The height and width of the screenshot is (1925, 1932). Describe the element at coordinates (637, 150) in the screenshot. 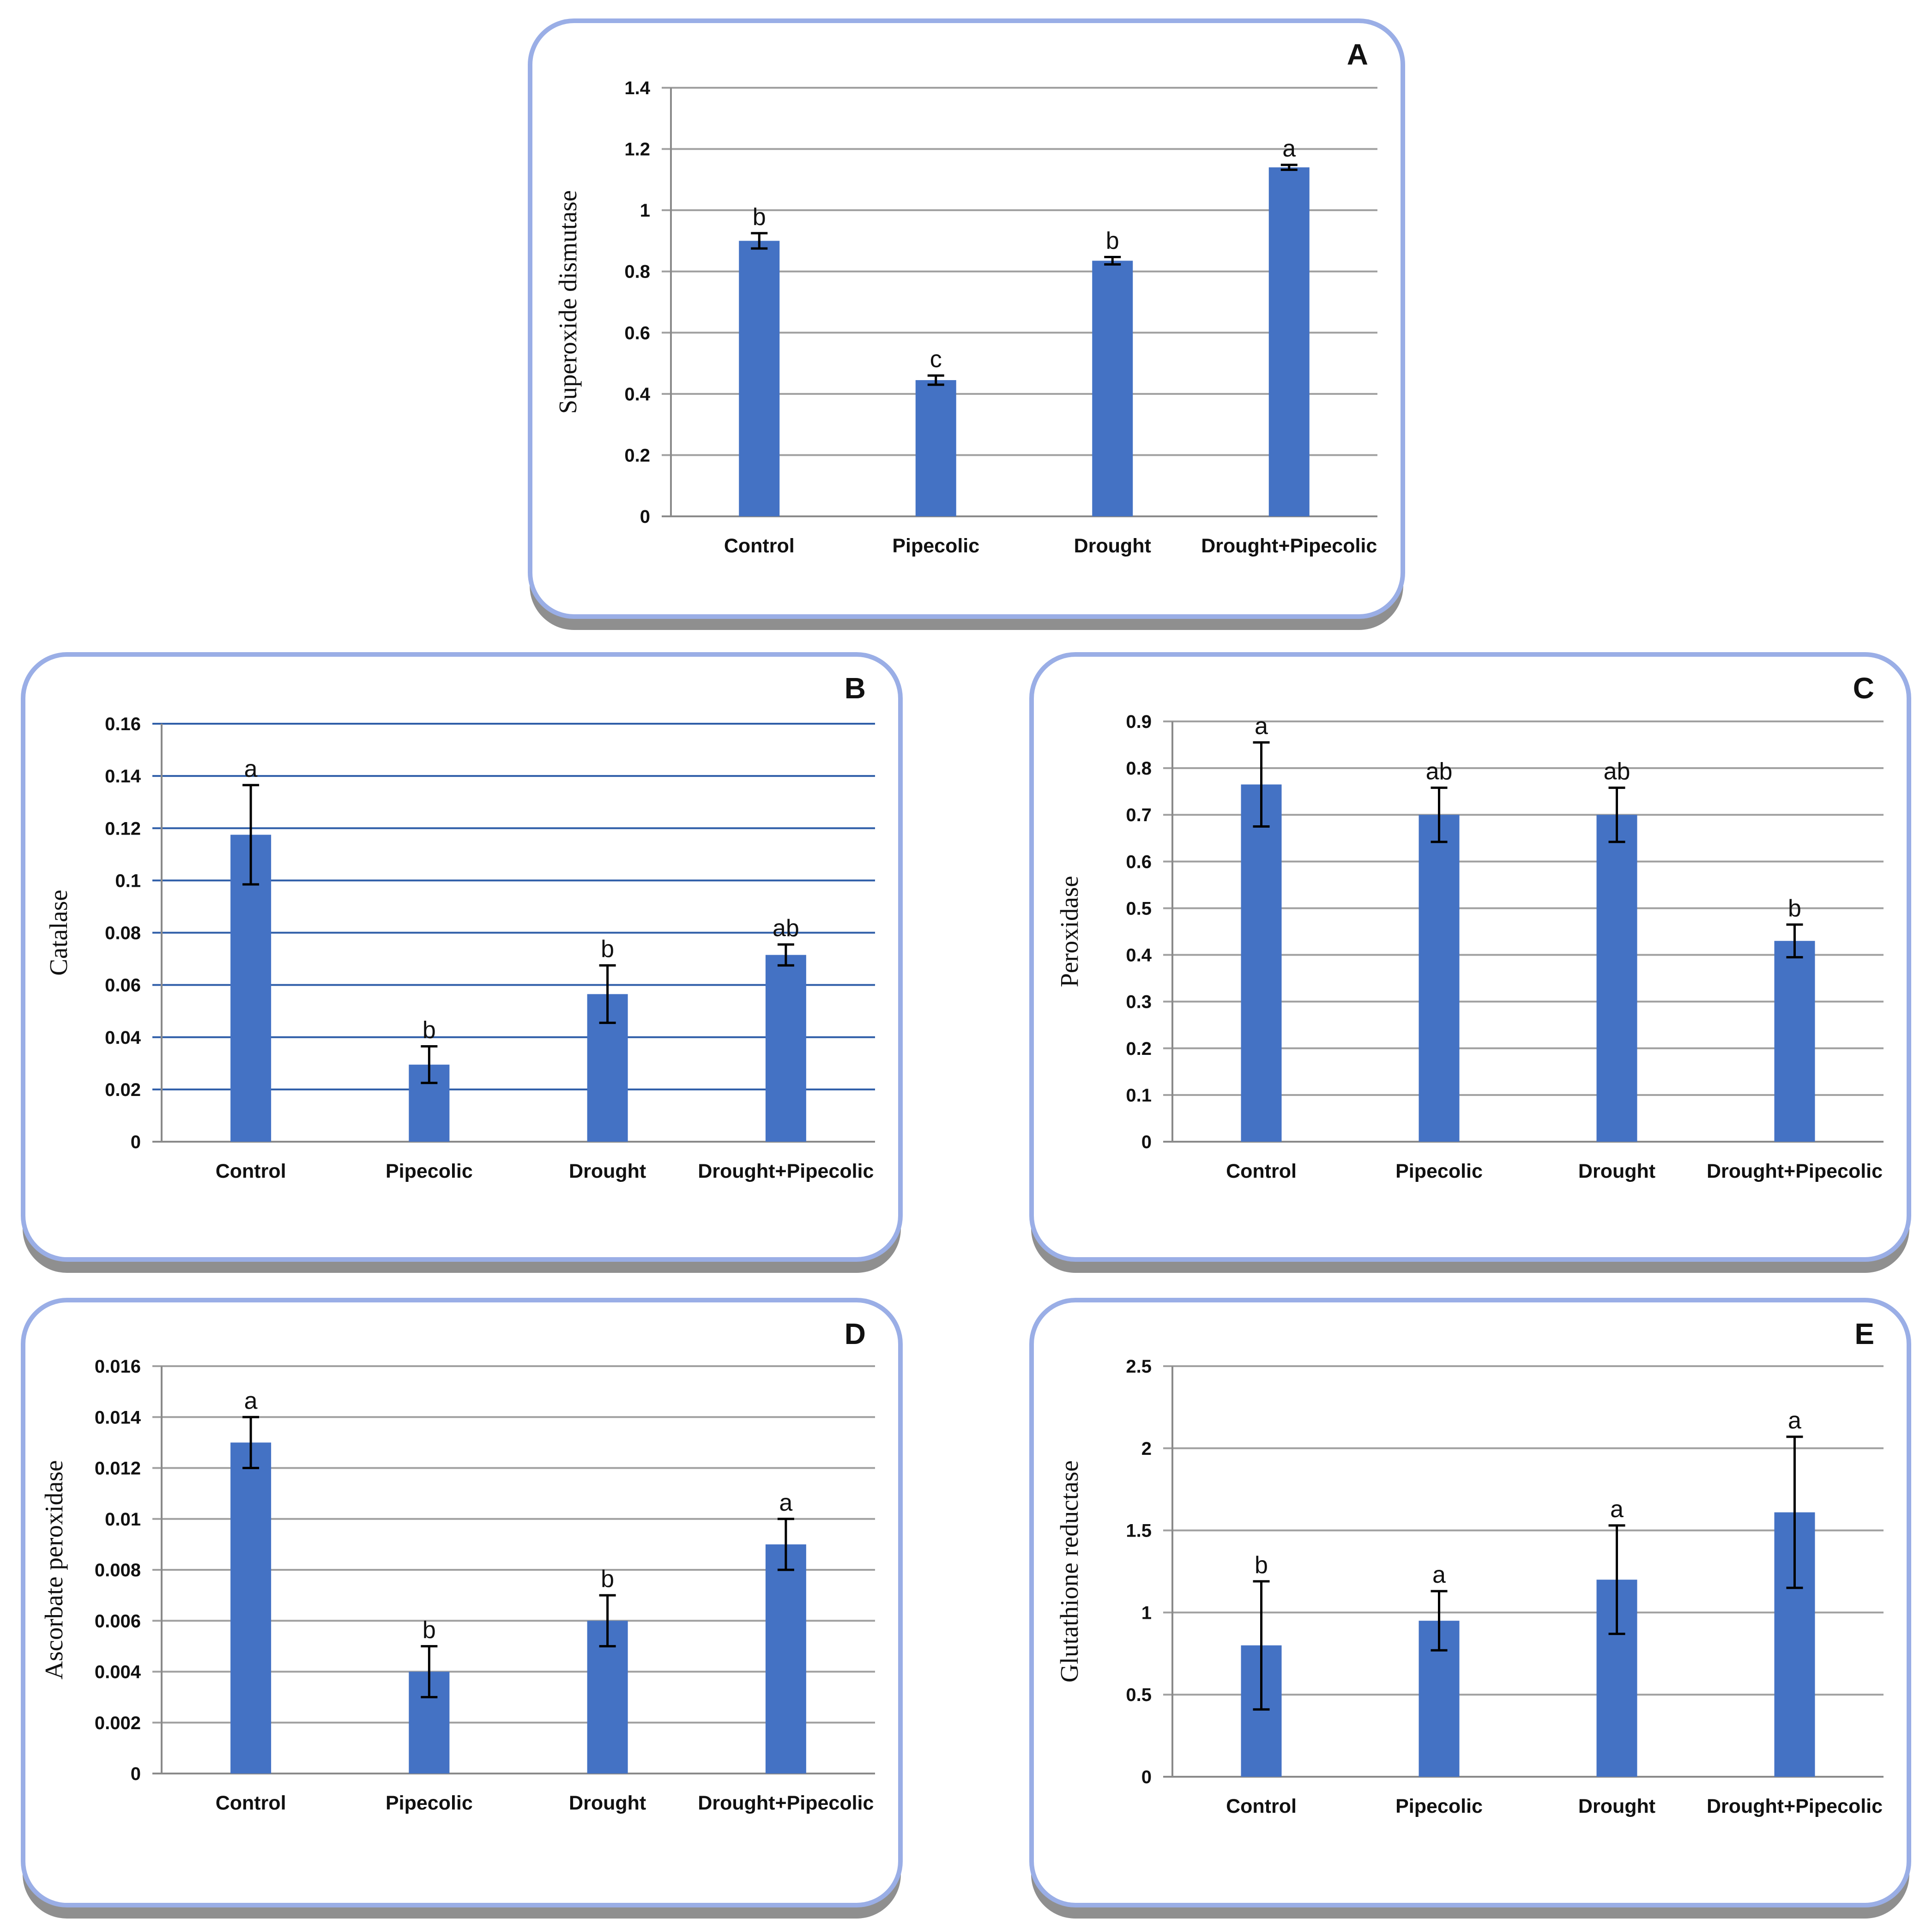

I see `y-tick-label: 1.2` at that location.